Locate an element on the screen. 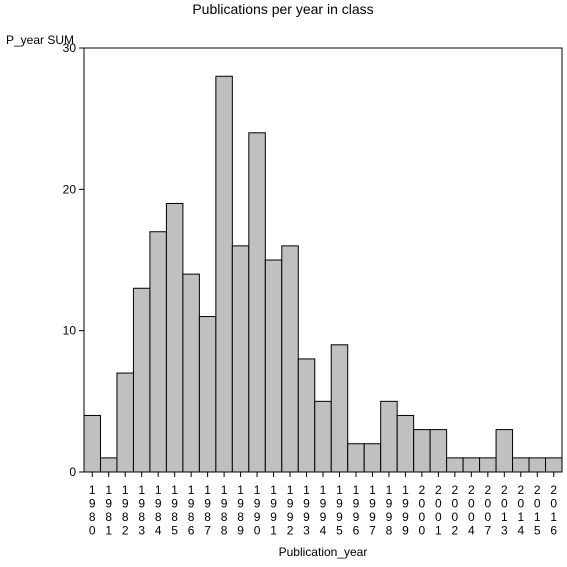 This screenshot has height=567, width=567. y-tick-label: 0 is located at coordinates (72, 472).